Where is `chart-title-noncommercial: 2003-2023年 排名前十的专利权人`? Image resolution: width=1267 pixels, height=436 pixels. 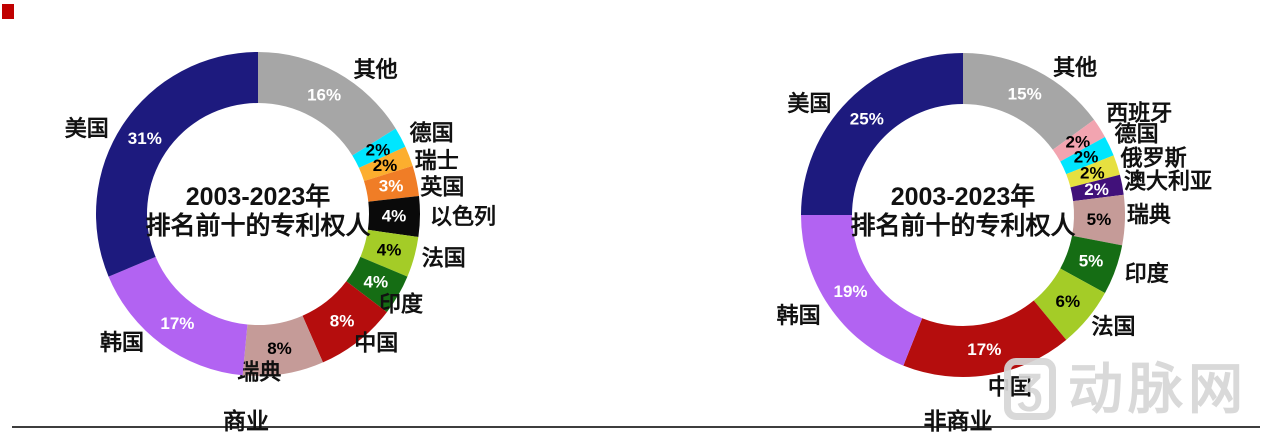
chart-title-noncommercial: 2003-2023年 排名前十的专利权人 is located at coordinates (962, 212).